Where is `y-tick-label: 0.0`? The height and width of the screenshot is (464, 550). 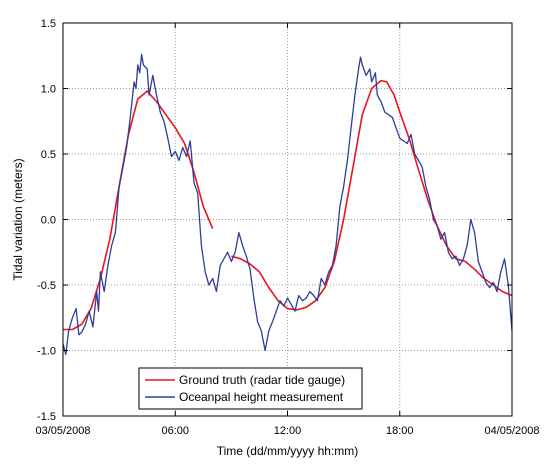
y-tick-label: 0.0 is located at coordinates (48, 221).